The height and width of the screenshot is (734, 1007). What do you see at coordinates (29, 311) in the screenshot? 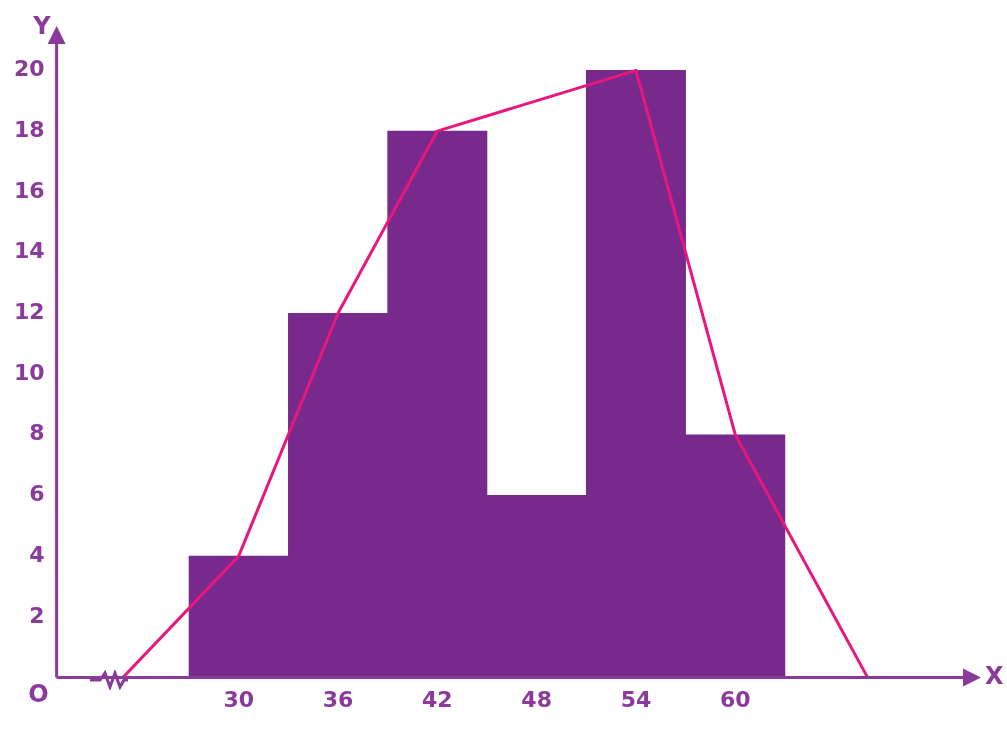
I see `y-tick-label: 12` at bounding box center [29, 311].